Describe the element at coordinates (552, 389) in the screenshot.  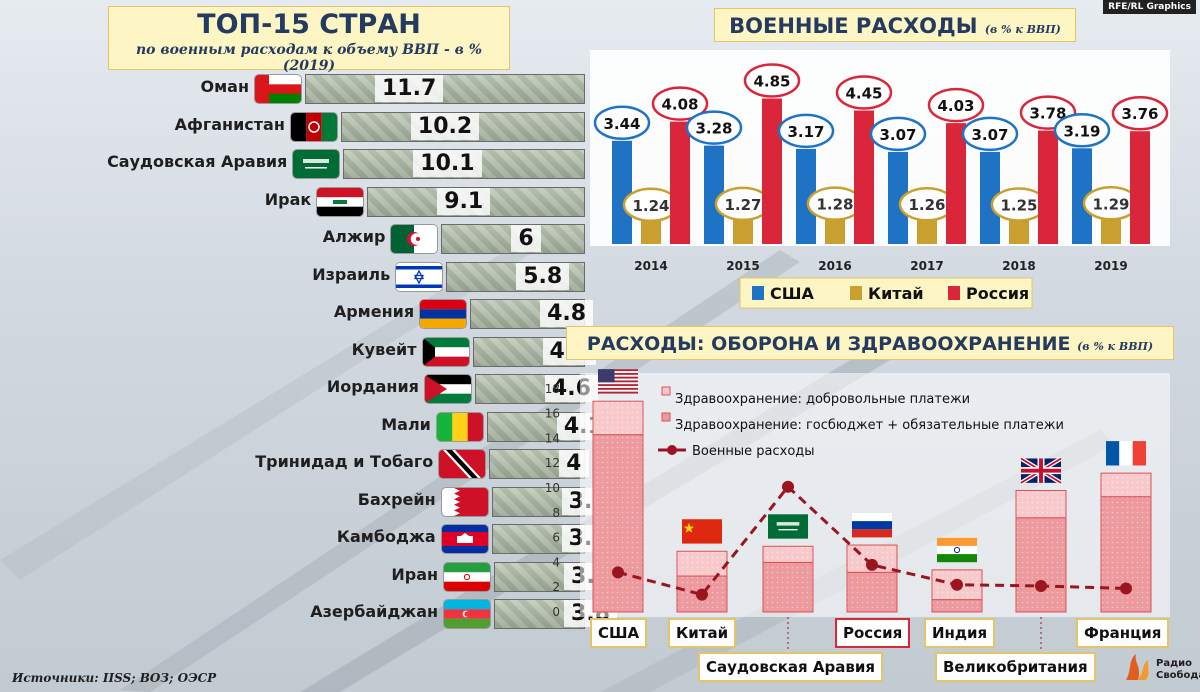
I see `chart3-y-tick: 18` at that location.